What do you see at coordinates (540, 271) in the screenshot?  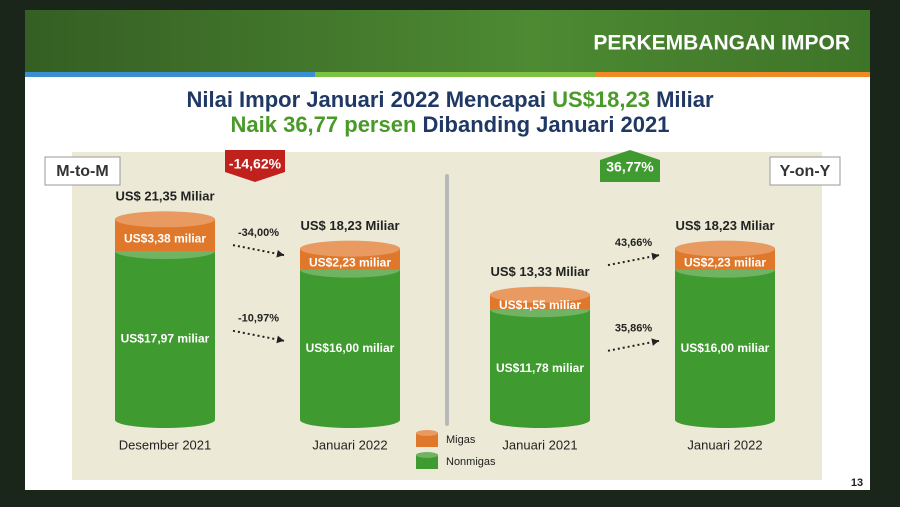 I see `total-label: US$ 13,33 Miliar` at bounding box center [540, 271].